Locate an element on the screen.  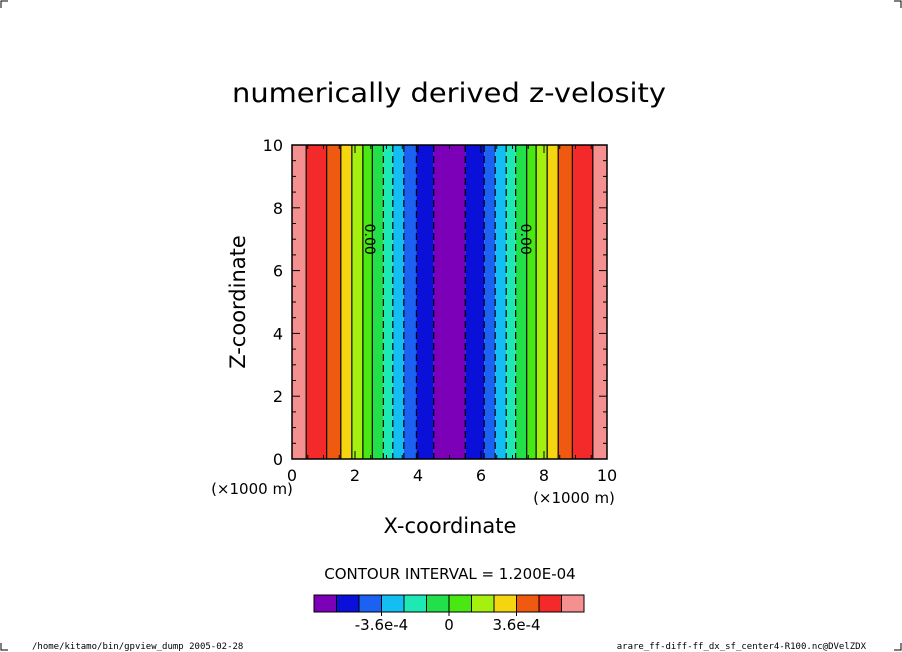
contour-interval-note: CONTOUR INTERVAL = 1.200E-04 is located at coordinates (449, 574).